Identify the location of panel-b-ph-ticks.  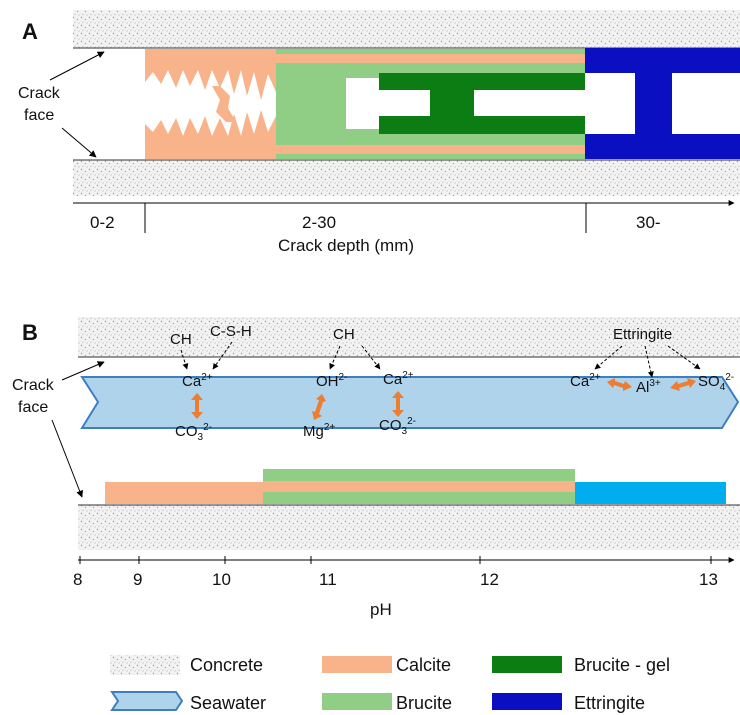
(395, 560).